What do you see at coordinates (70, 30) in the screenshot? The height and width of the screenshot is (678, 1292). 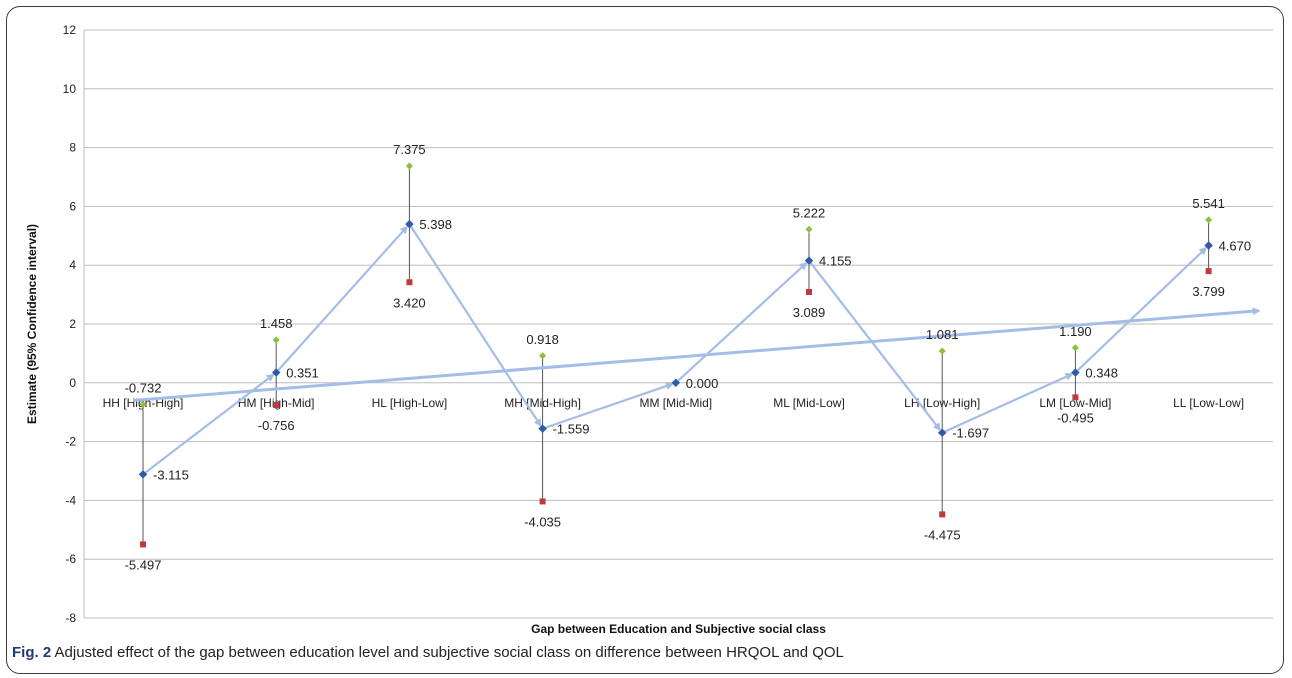 I see `y-tick-label: 12` at bounding box center [70, 30].